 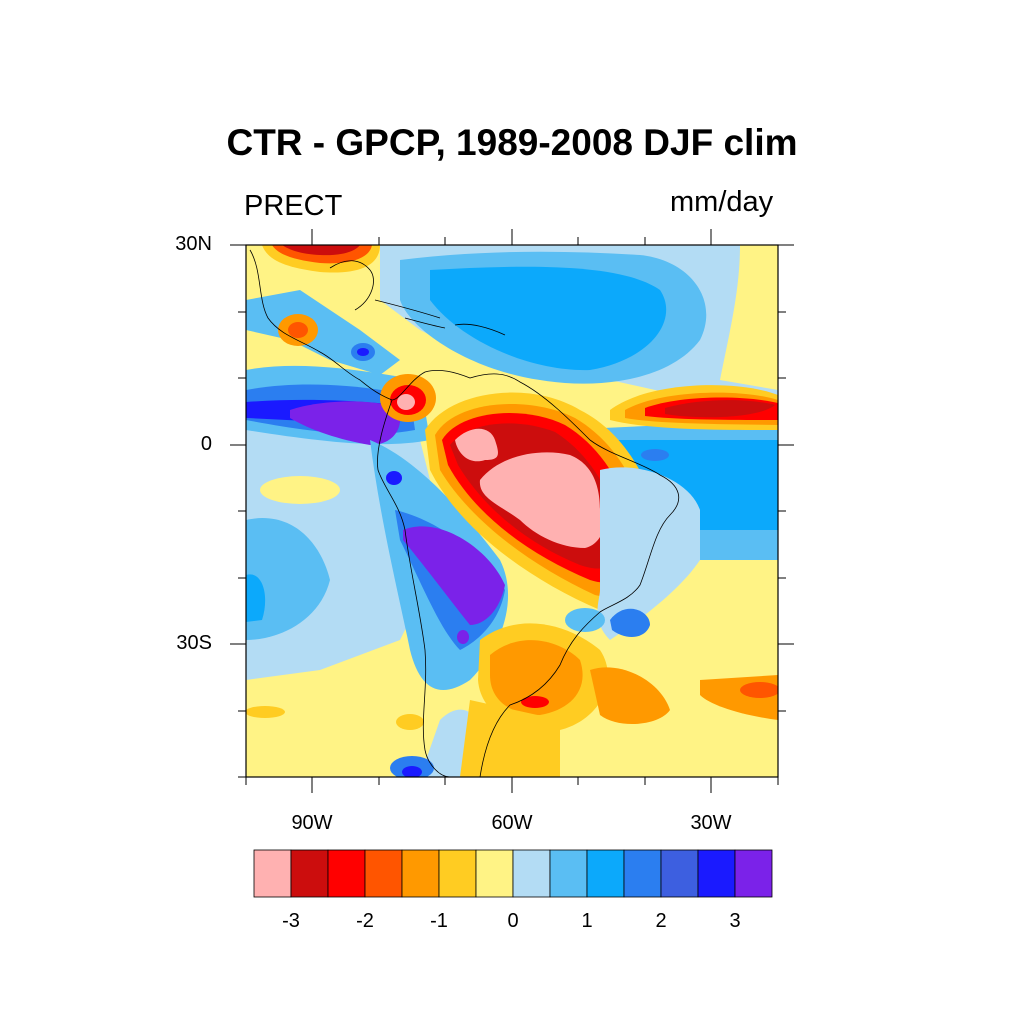 What do you see at coordinates (661, 921) in the screenshot?
I see `colorbar-tick-label: 2` at bounding box center [661, 921].